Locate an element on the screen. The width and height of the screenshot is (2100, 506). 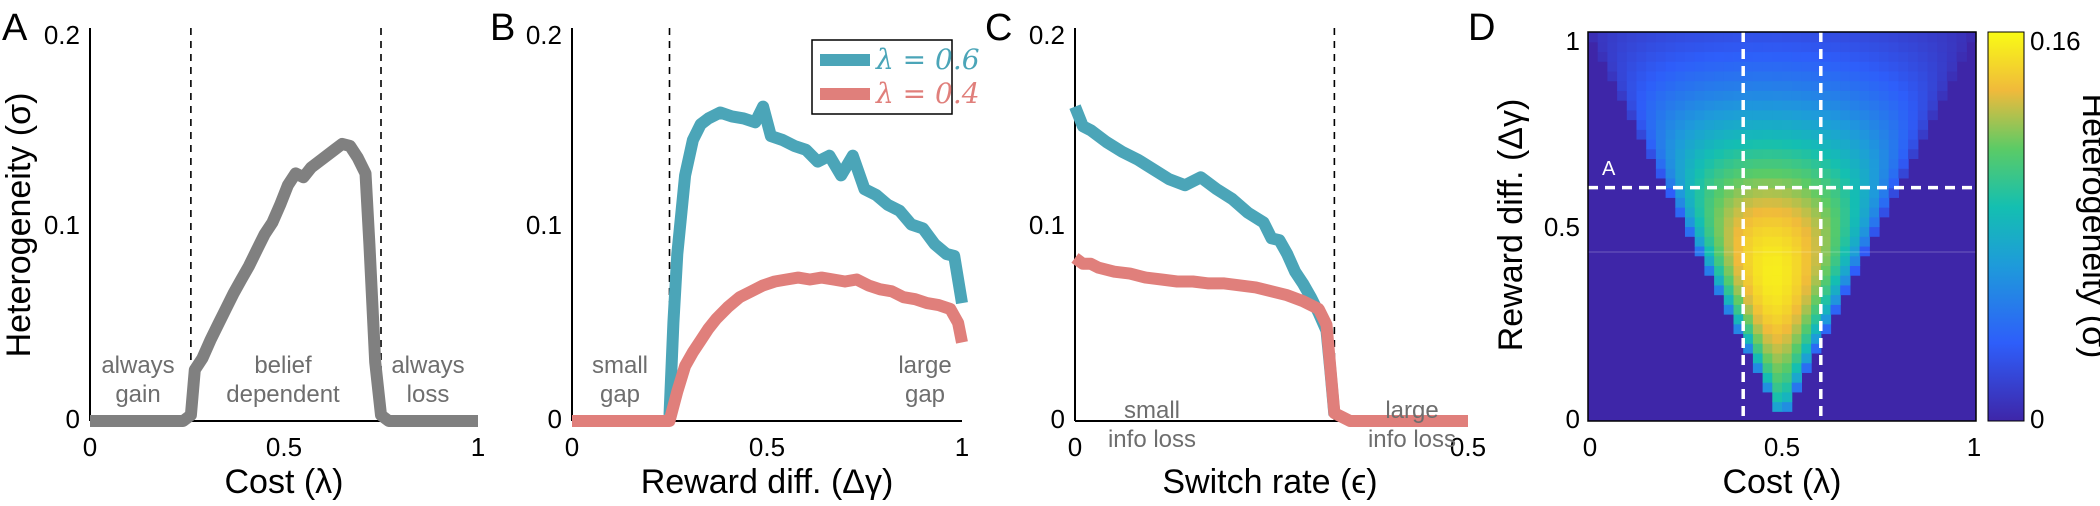
panel-d-ytick-label: 0 is located at coordinates (1573, 419).